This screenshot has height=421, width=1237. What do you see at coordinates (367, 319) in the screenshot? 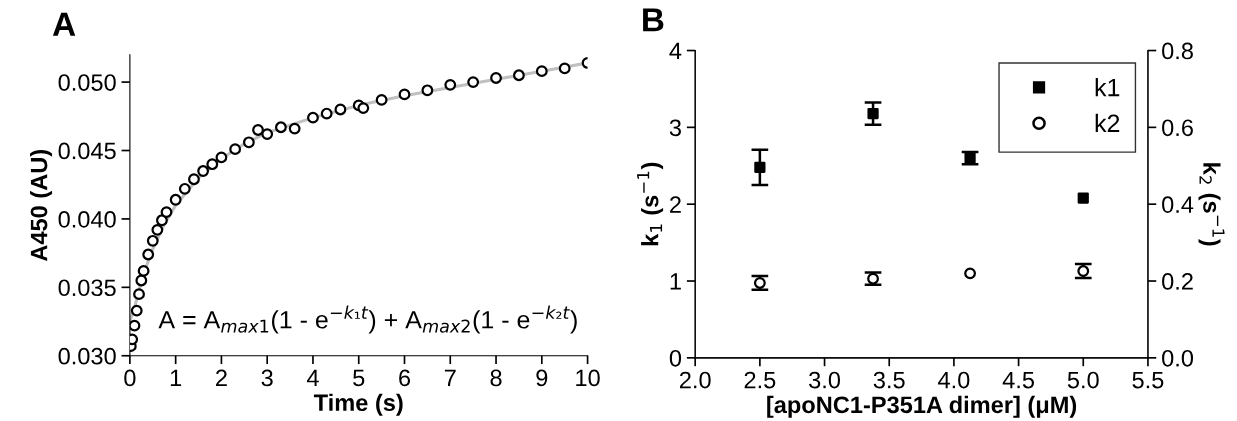
I see `text: A = A$_{max1}$(1 - e$^{−k₁t}$) + A$_{max2}$(1 - e$^{−k₂t}$)` at bounding box center [367, 319].